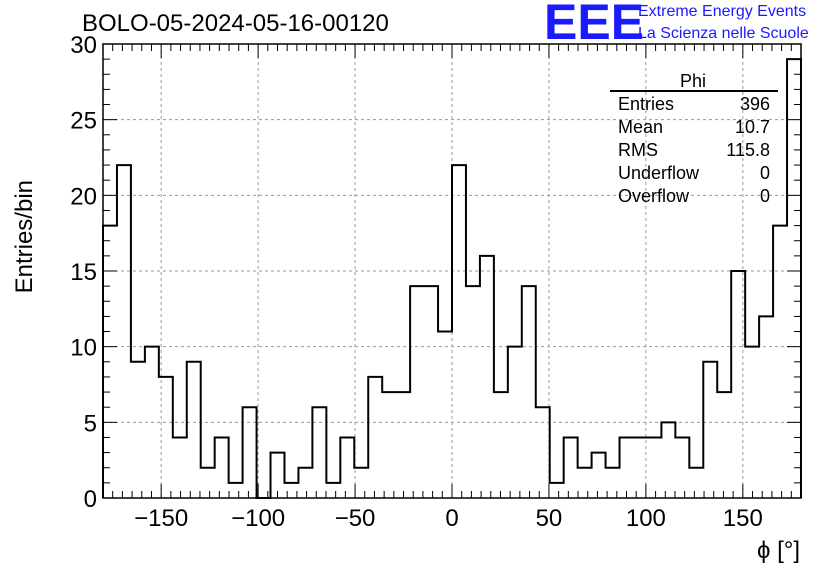 This screenshot has height=572, width=836. Describe the element at coordinates (83, 196) in the screenshot. I see `y-tick-label: 20` at that location.